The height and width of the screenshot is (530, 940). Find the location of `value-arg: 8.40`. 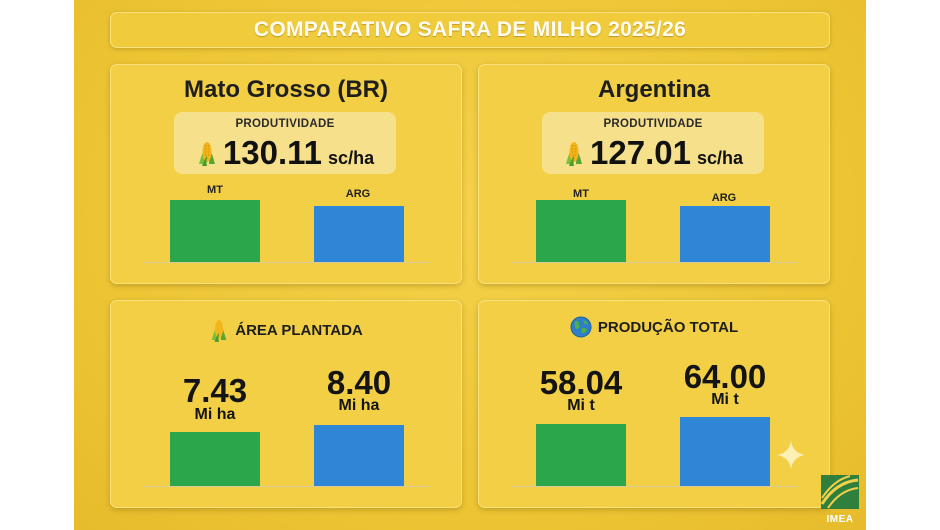

value-arg: 8.40 is located at coordinates (359, 382).